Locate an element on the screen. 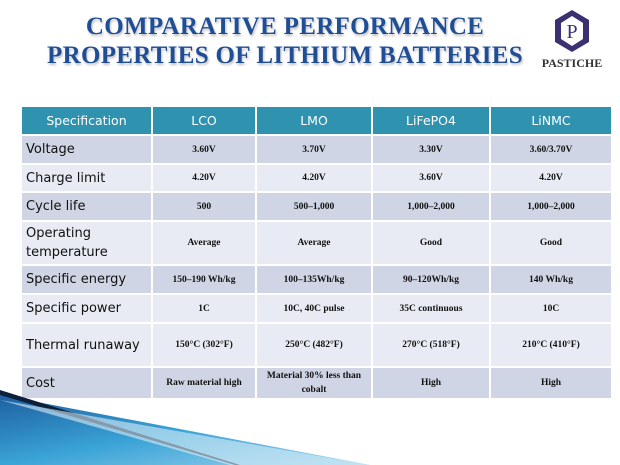  table-cell: 3.60/3.70V is located at coordinates (551, 150).